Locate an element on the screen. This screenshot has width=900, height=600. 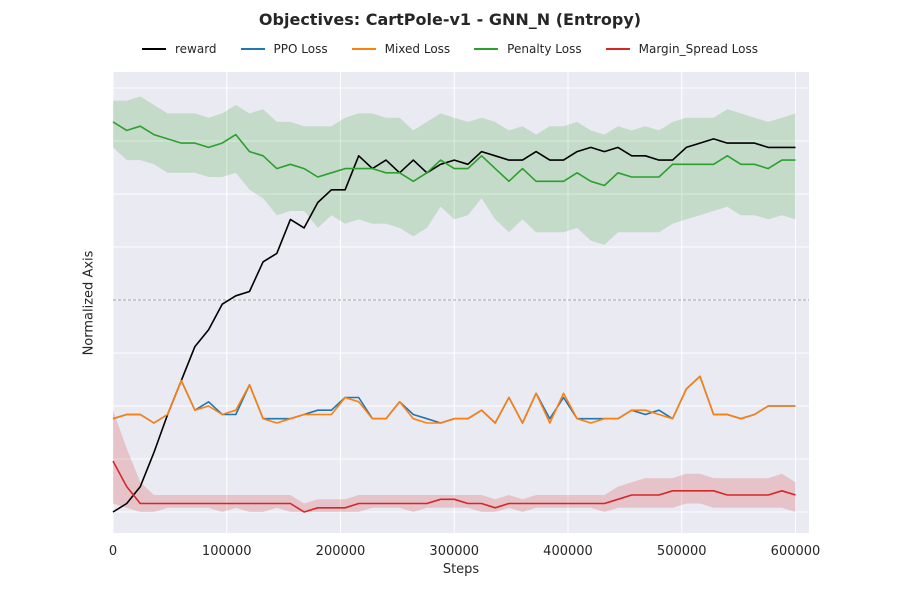
legend-label: Mixed Loss is located at coordinates (417, 49).